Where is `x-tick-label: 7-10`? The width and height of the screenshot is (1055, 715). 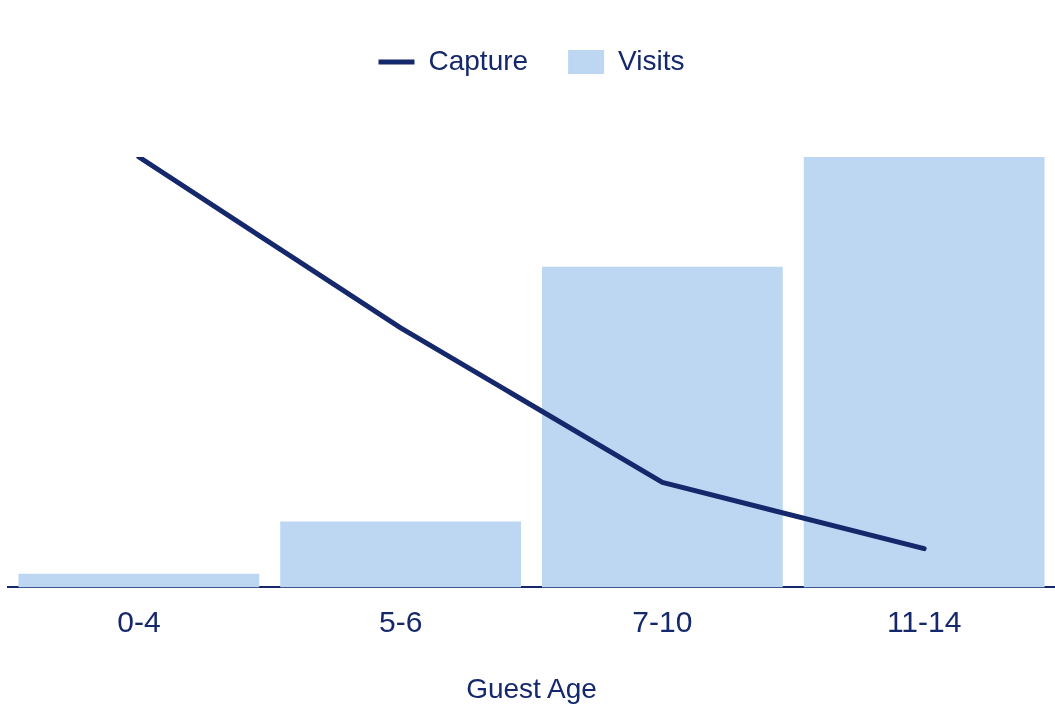 x-tick-label: 7-10 is located at coordinates (662, 621).